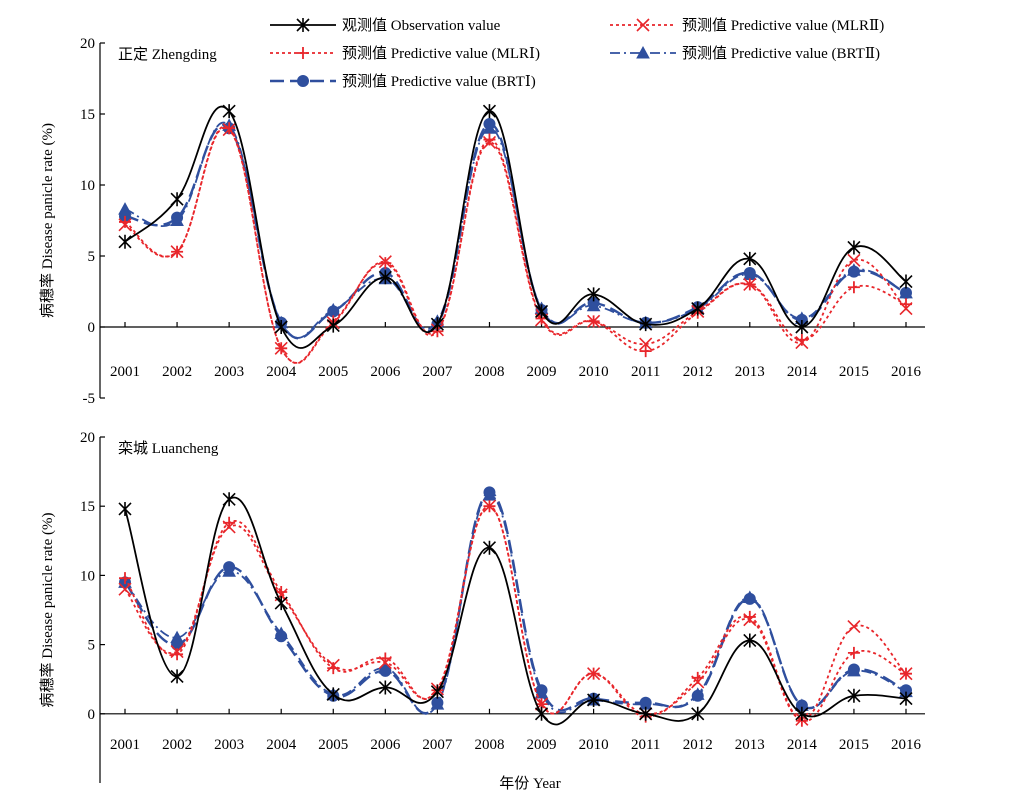  I want to click on x-tick-label: 2013, so click(750, 745).